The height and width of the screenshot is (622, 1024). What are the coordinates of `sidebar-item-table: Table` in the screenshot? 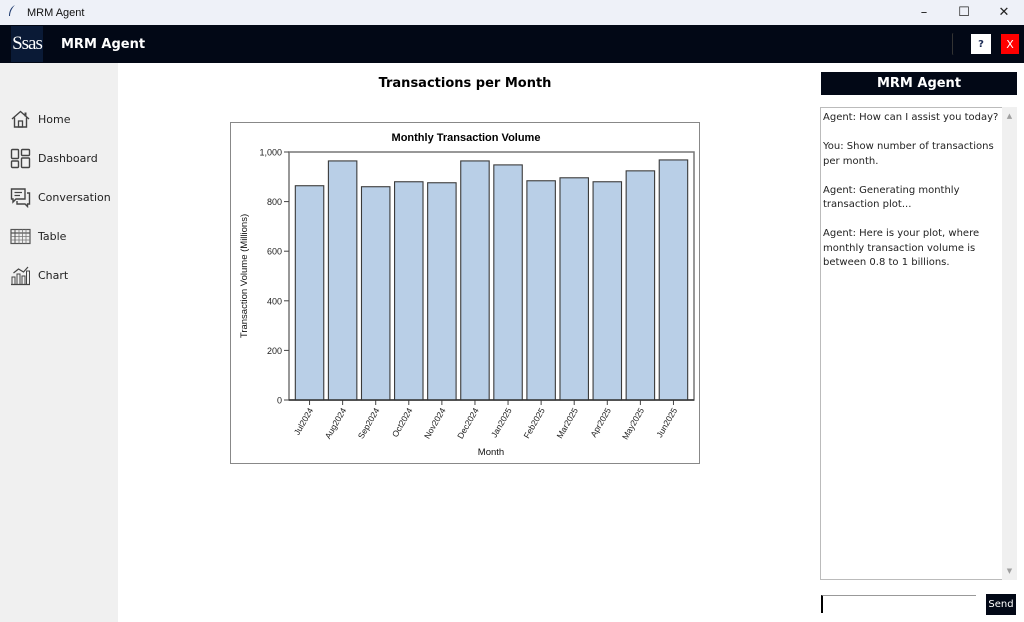 It's located at (38, 236).